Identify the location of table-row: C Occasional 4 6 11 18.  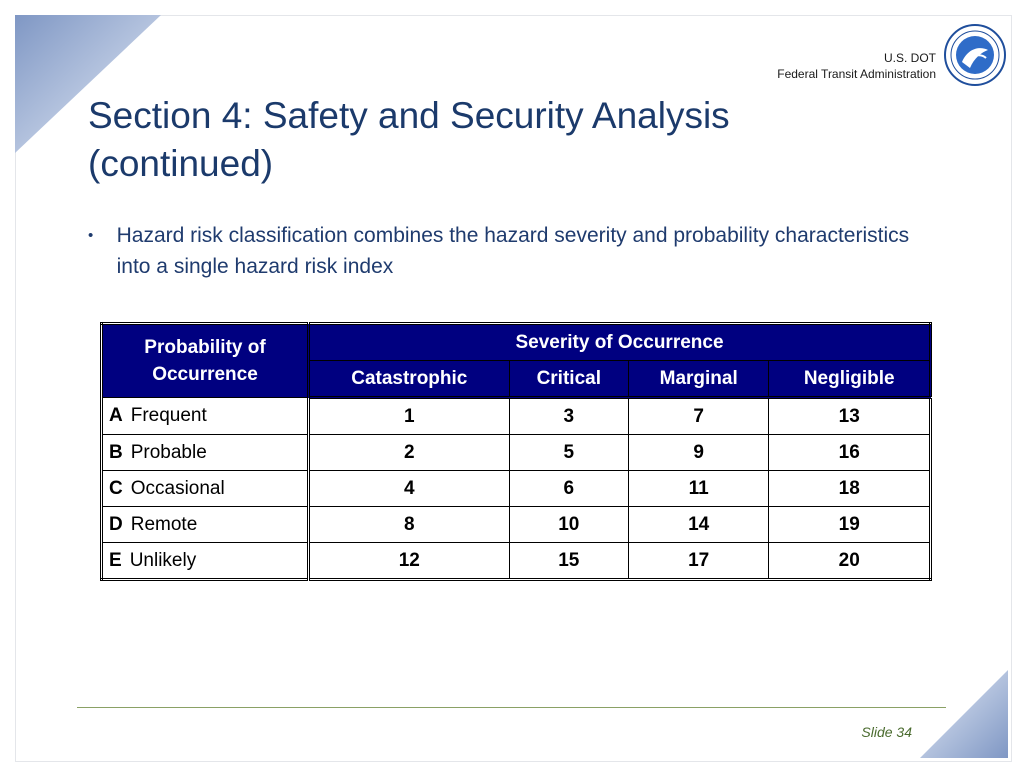
(516, 488).